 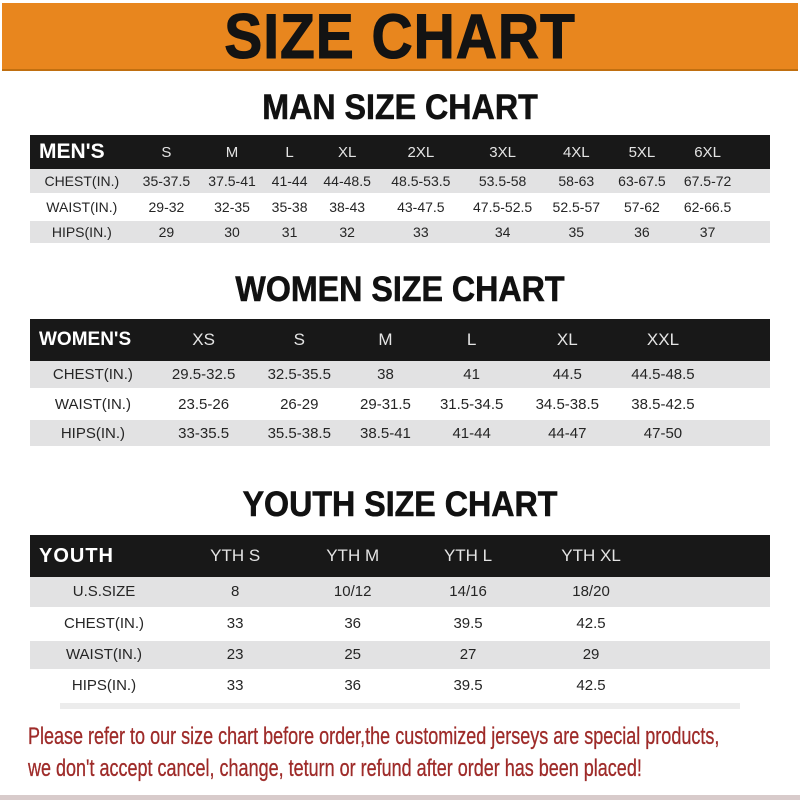 What do you see at coordinates (400, 556) in the screenshot?
I see `youth-header-row: YOUTH YTH S YTH M YTH L YTH XL` at bounding box center [400, 556].